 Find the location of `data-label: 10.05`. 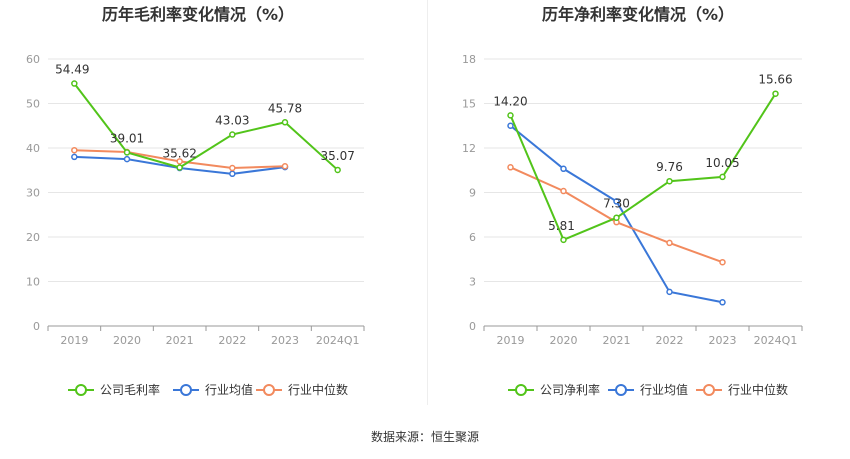

data-label: 10.05 is located at coordinates (722, 163).